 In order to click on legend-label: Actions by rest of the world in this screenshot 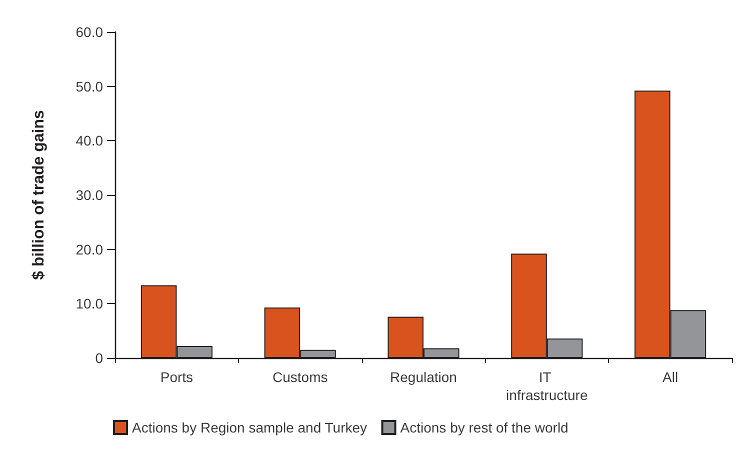, I will do `click(484, 428)`.